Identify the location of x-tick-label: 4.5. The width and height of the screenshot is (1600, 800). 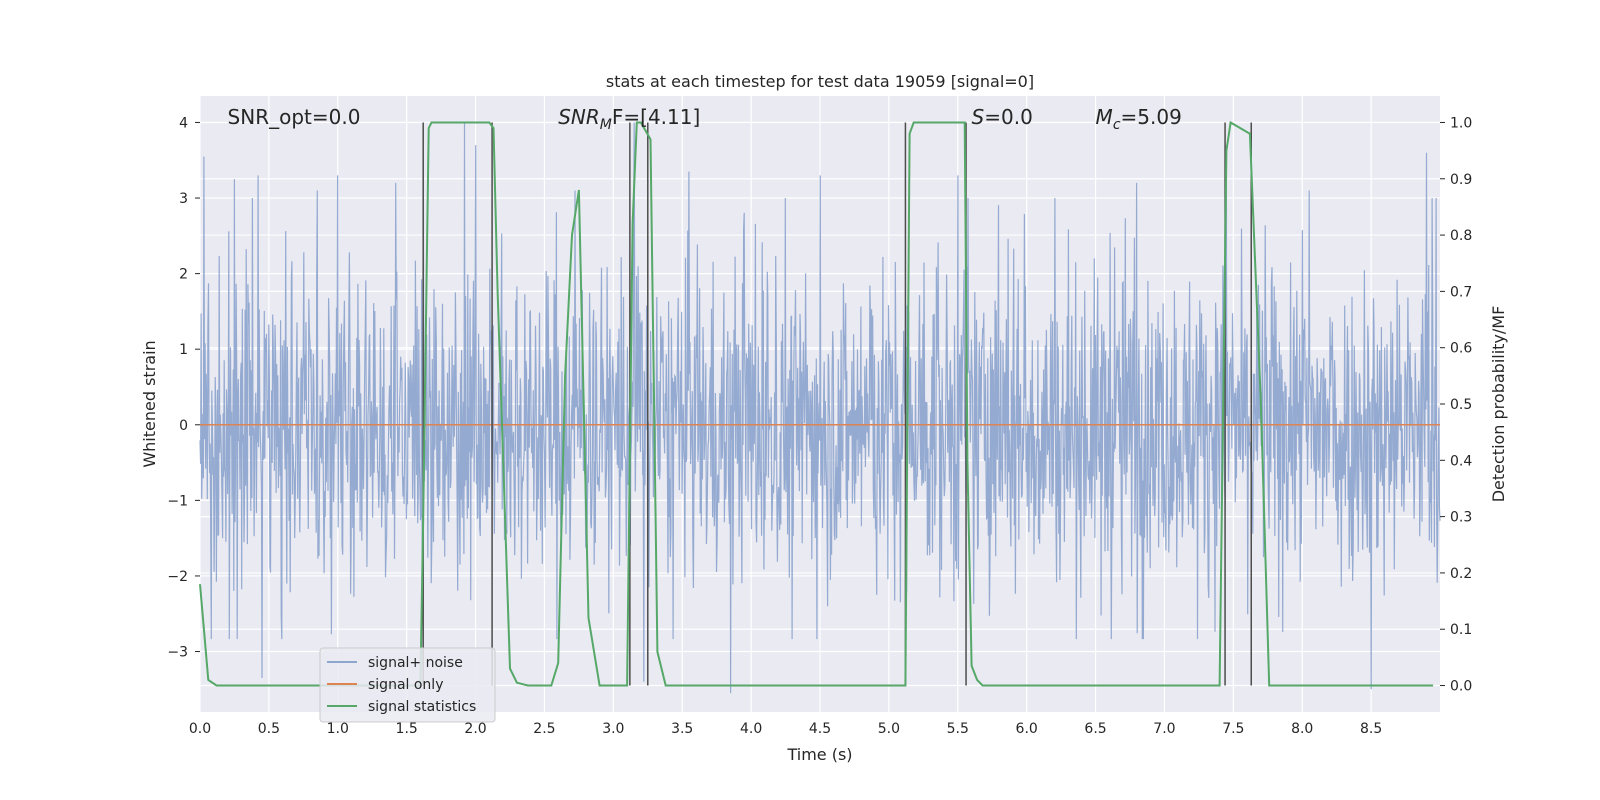
(820, 729).